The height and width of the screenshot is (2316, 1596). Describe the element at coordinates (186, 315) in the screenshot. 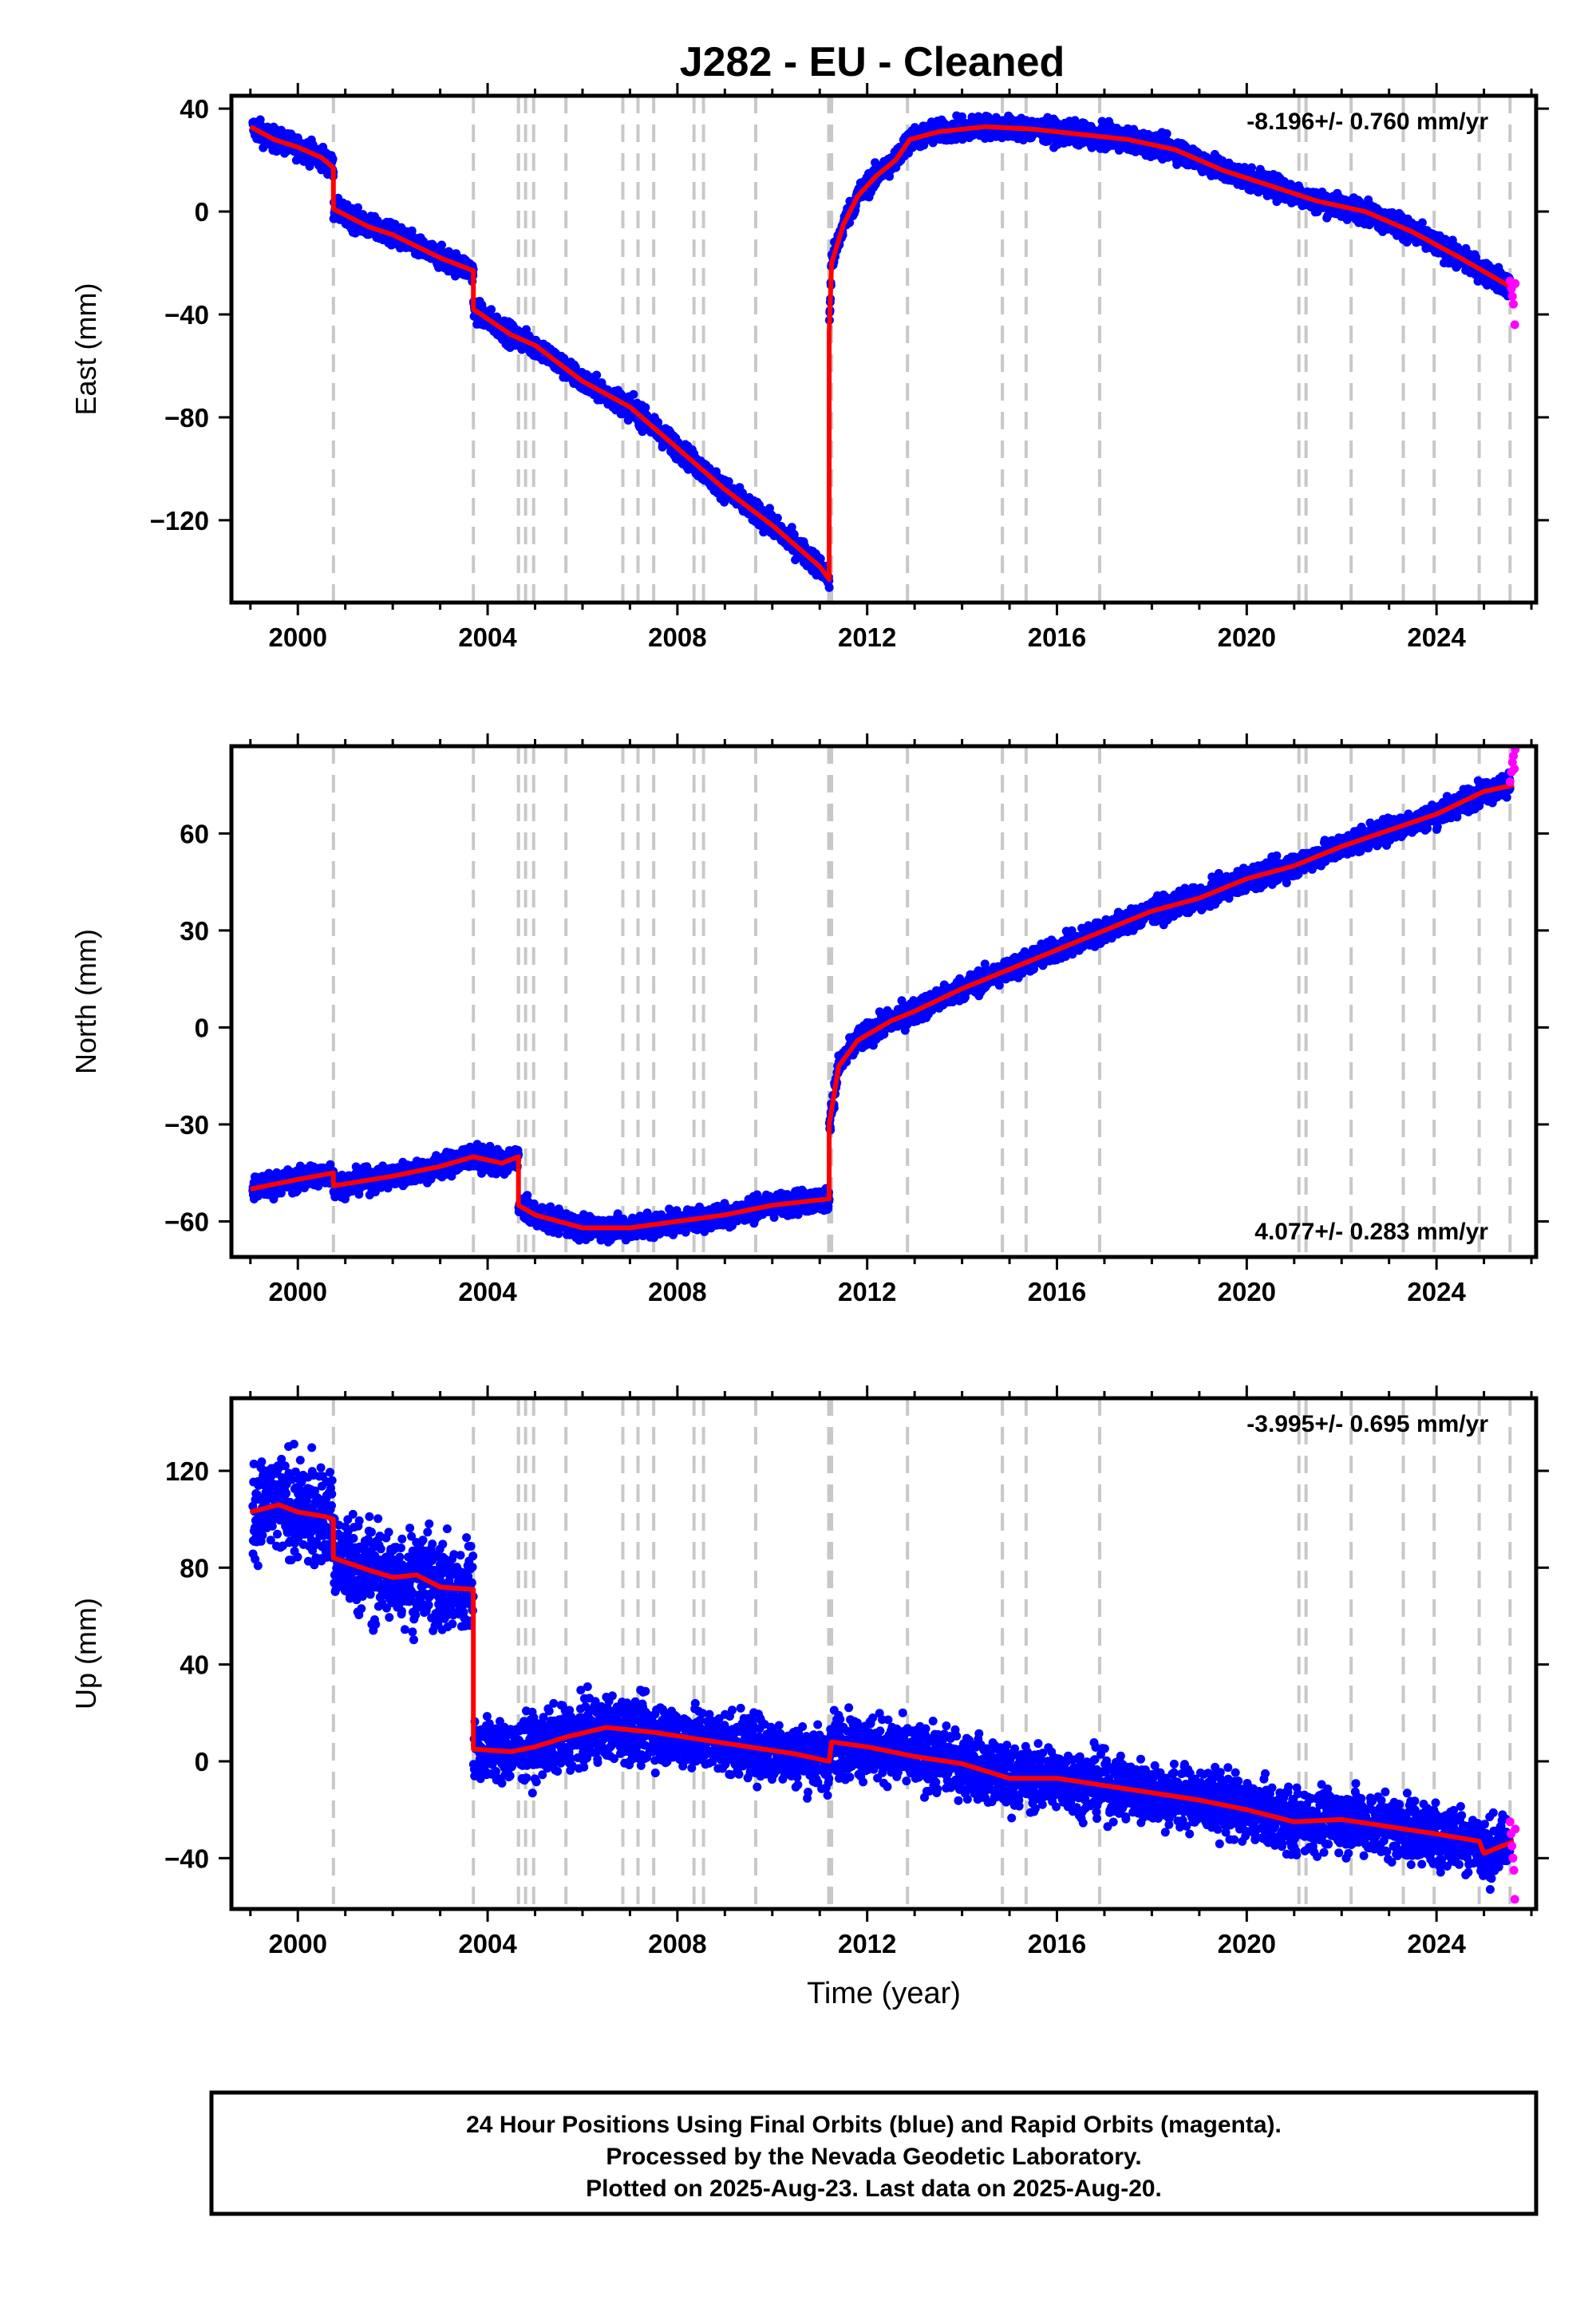

I see `y-tick-label: −40` at that location.